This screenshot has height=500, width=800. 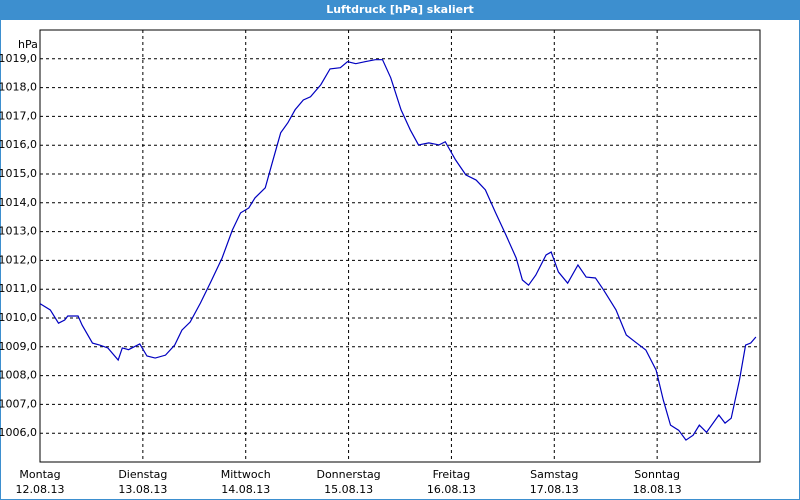 I want to click on y-tick-label: 1008,0, so click(x=18, y=375).